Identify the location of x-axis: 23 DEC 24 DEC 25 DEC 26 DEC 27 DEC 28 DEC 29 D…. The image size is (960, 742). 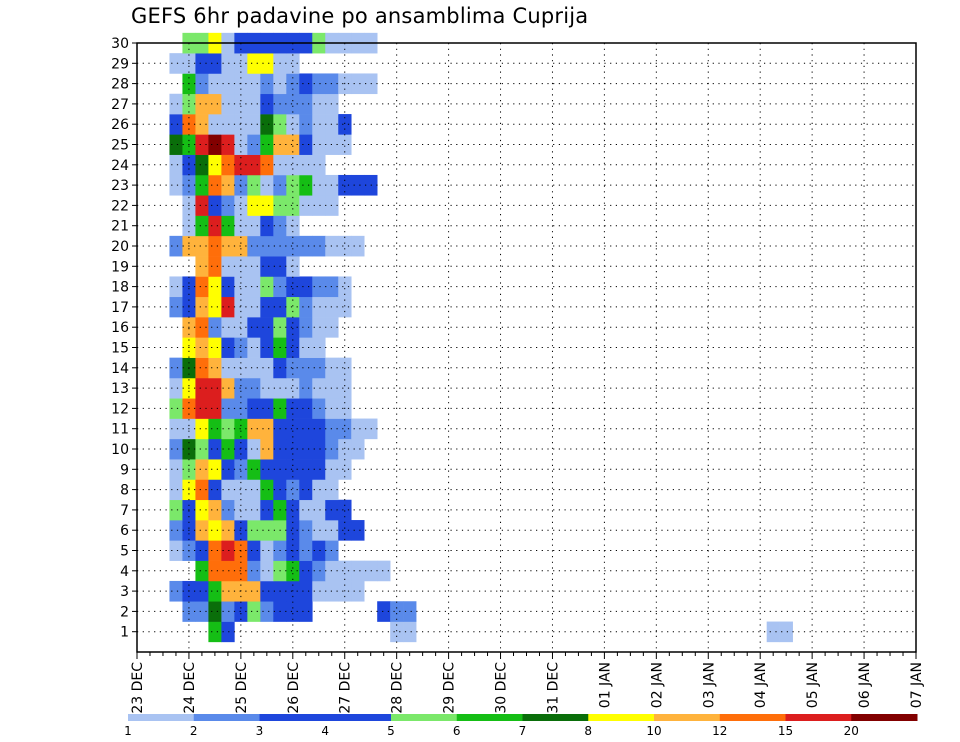
(527, 683).